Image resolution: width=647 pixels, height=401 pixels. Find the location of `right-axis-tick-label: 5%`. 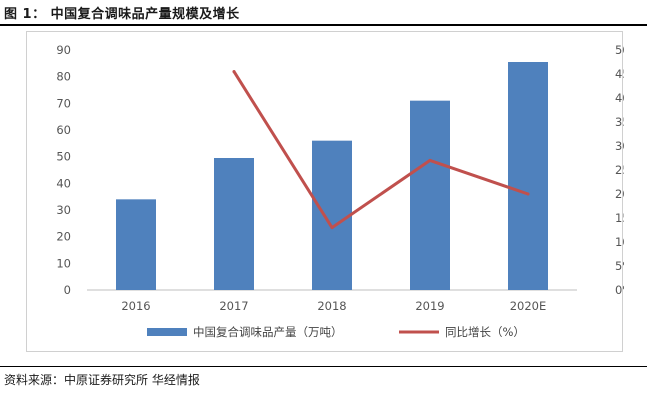

right-axis-tick-label: 5% is located at coordinates (619, 266).